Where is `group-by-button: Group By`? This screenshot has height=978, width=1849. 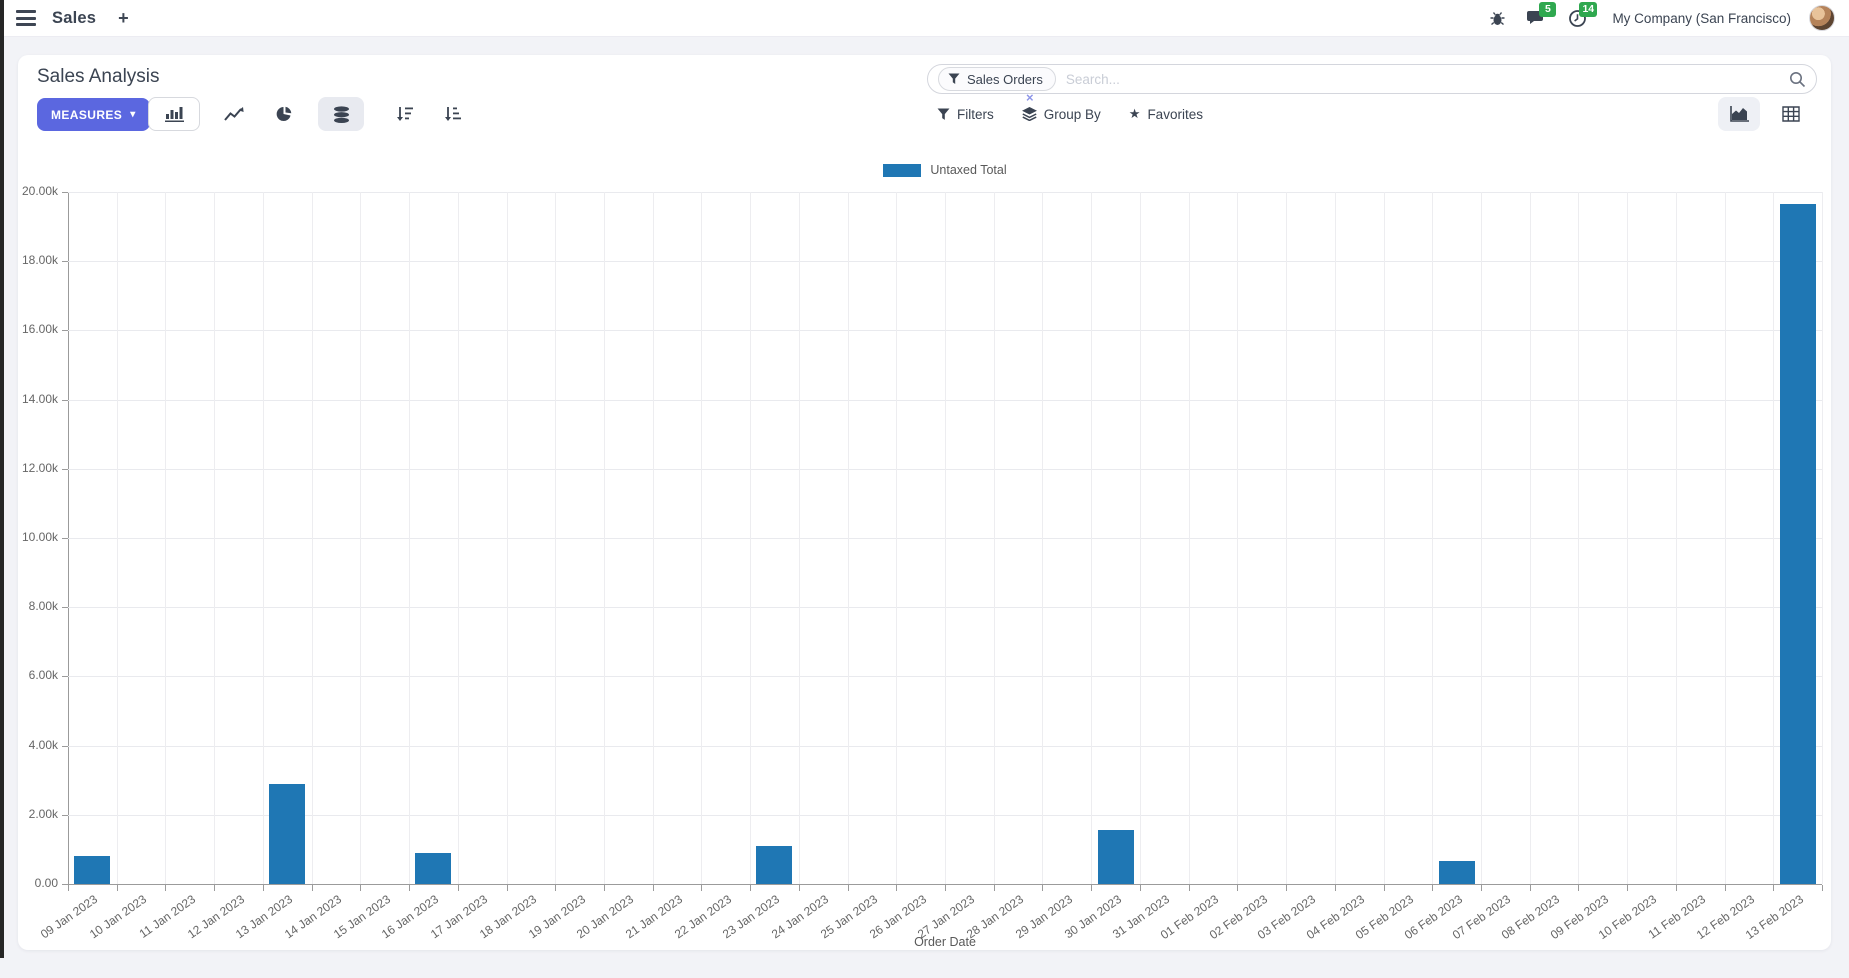
group-by-button: Group By is located at coordinates (1061, 114).